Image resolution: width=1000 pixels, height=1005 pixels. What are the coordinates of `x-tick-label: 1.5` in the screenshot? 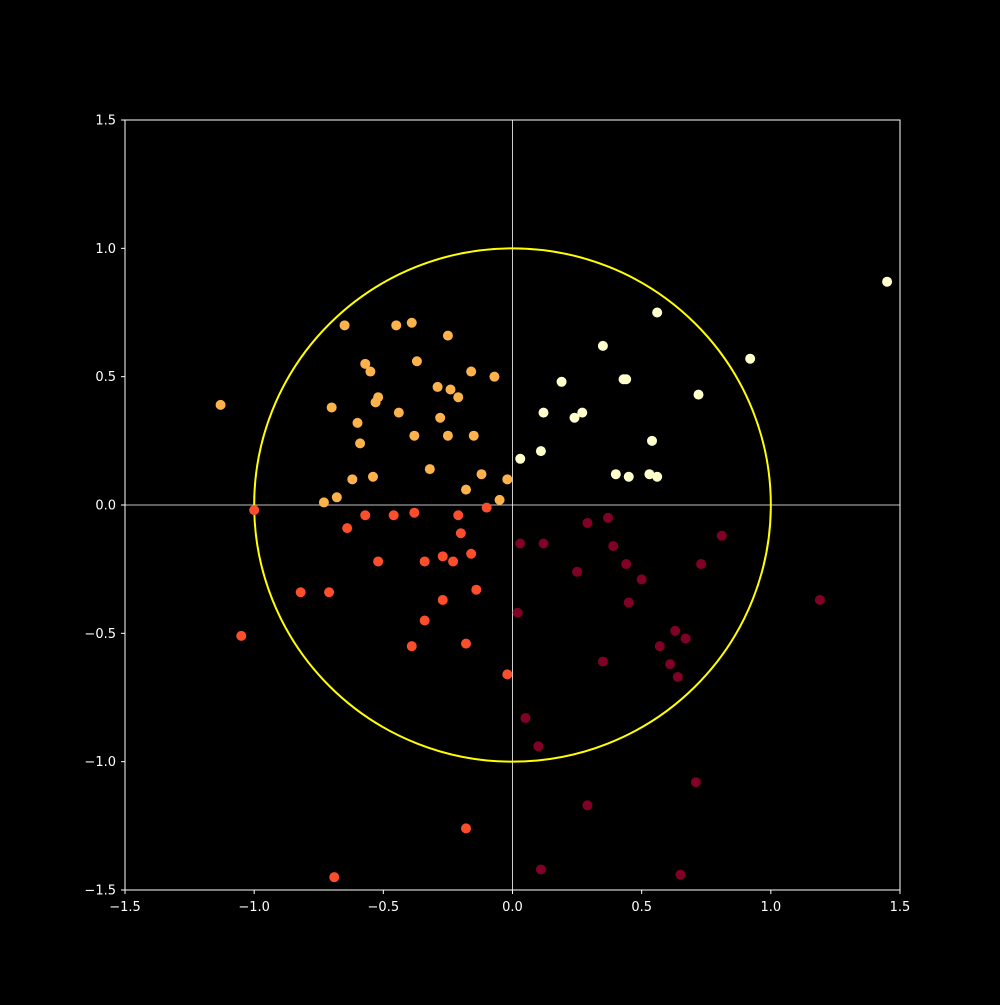 It's located at (900, 907).